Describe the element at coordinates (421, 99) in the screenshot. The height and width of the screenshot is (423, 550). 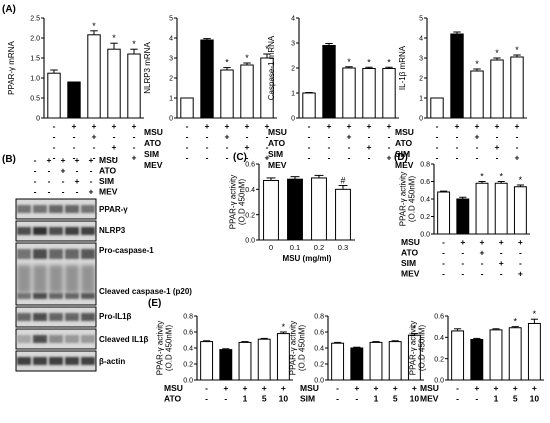
I see `y-tick-label: 1` at that location.